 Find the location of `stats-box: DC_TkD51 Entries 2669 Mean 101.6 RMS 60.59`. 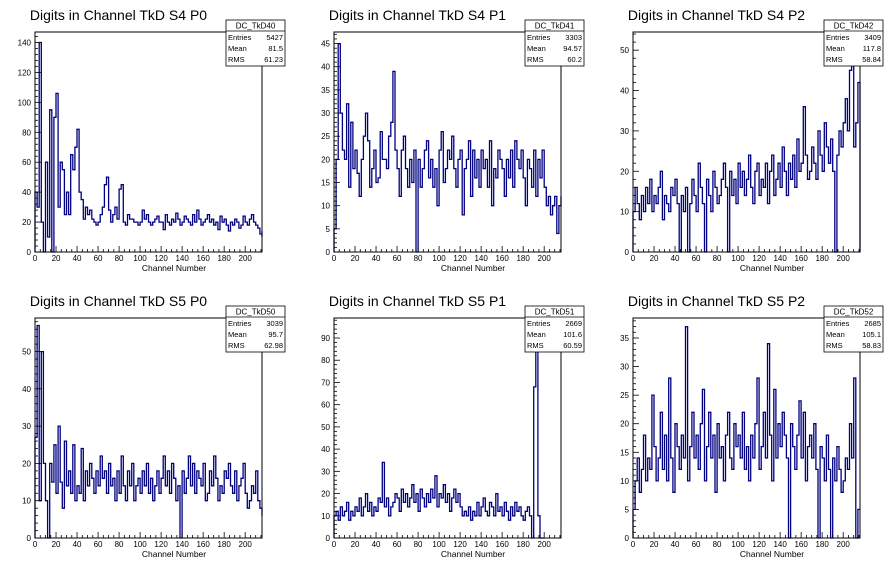

stats-box: DC_TkD51 Entries 2669 Mean 101.6 RMS 60.59 is located at coordinates (554, 329).